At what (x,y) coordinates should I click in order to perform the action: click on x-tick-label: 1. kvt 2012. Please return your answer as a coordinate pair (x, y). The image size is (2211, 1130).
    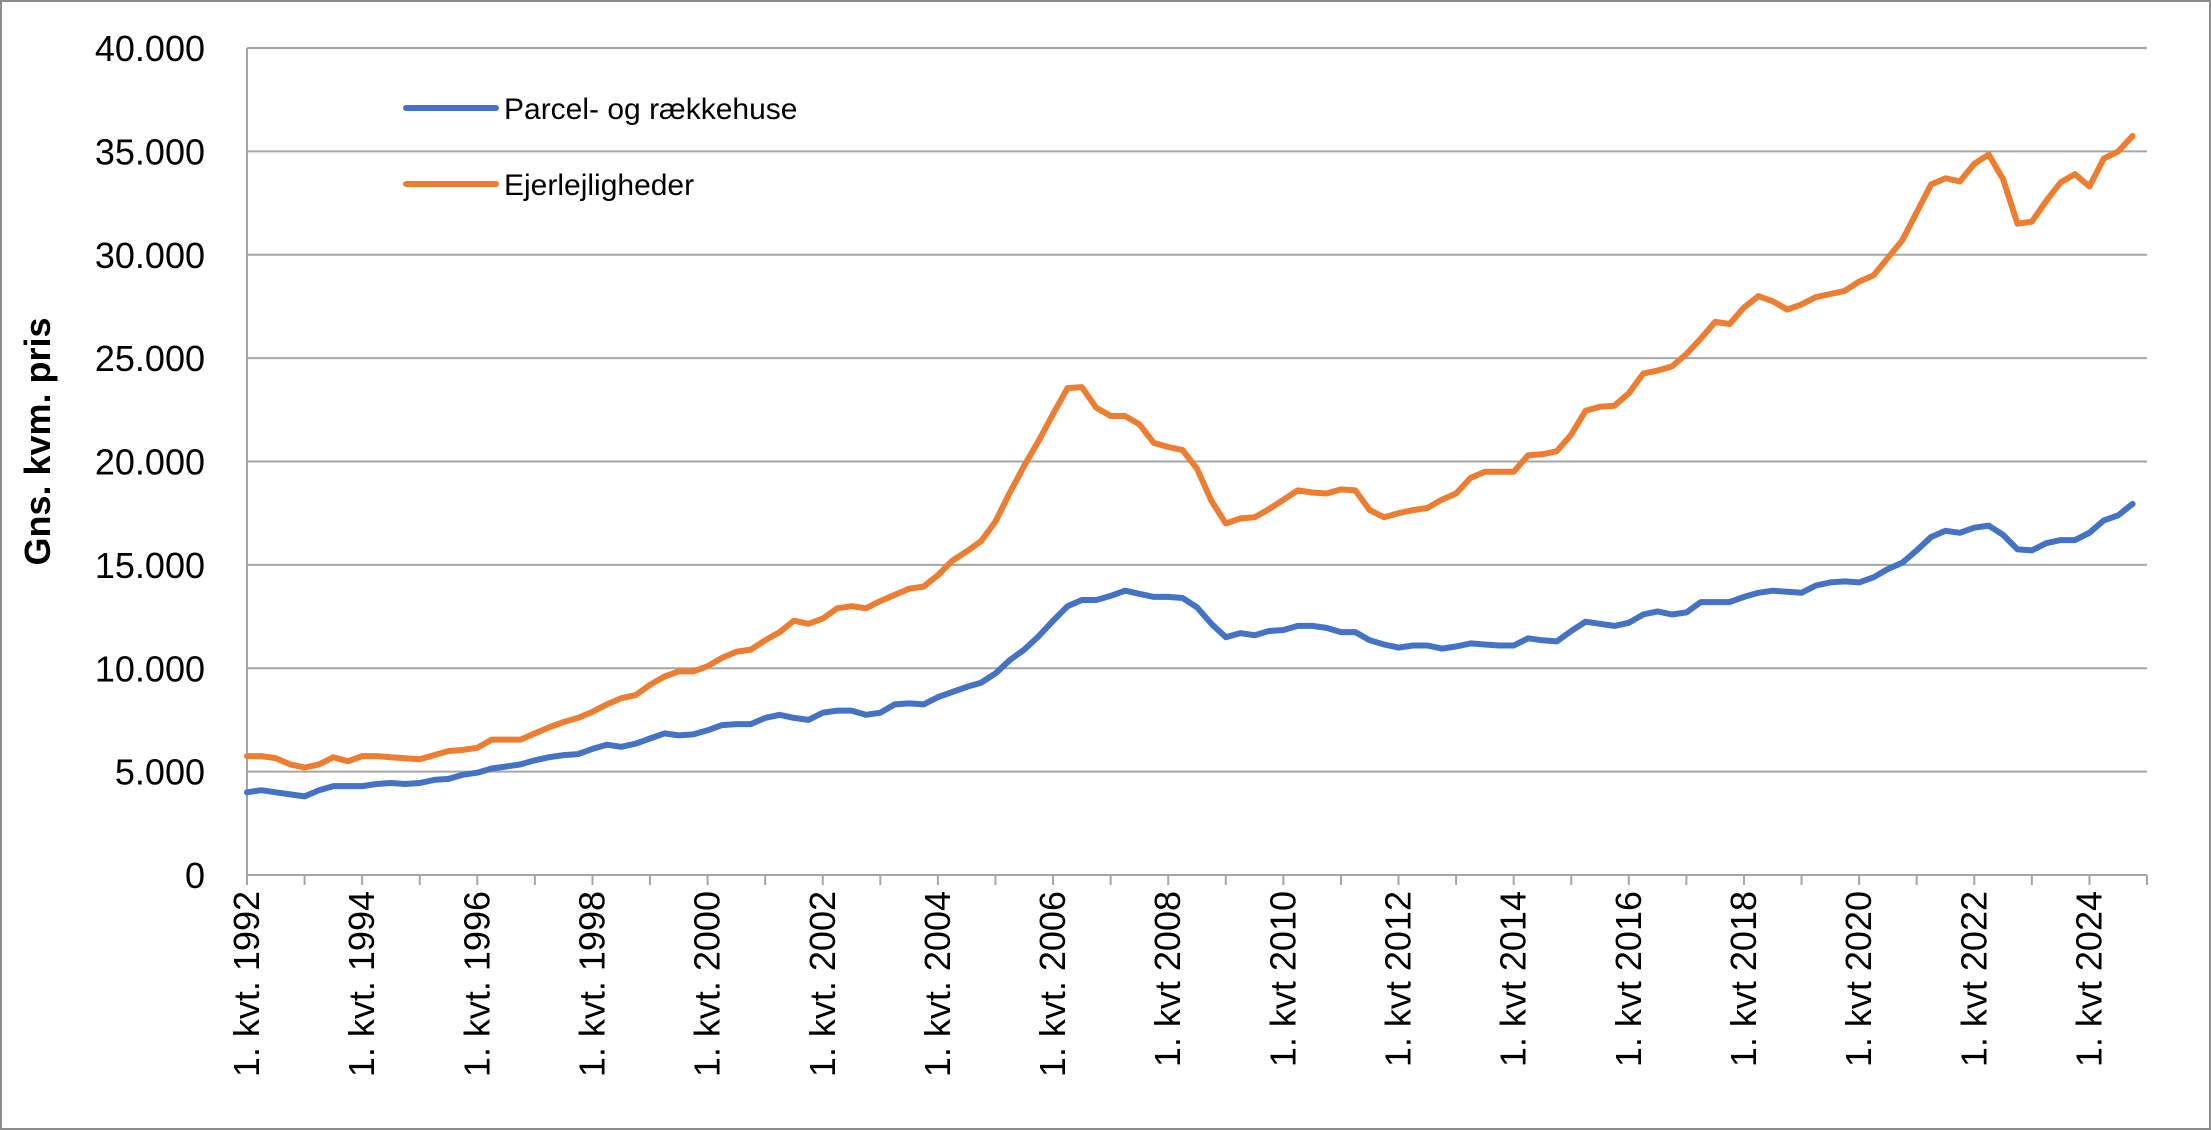
    Looking at the image, I should click on (1398, 979).